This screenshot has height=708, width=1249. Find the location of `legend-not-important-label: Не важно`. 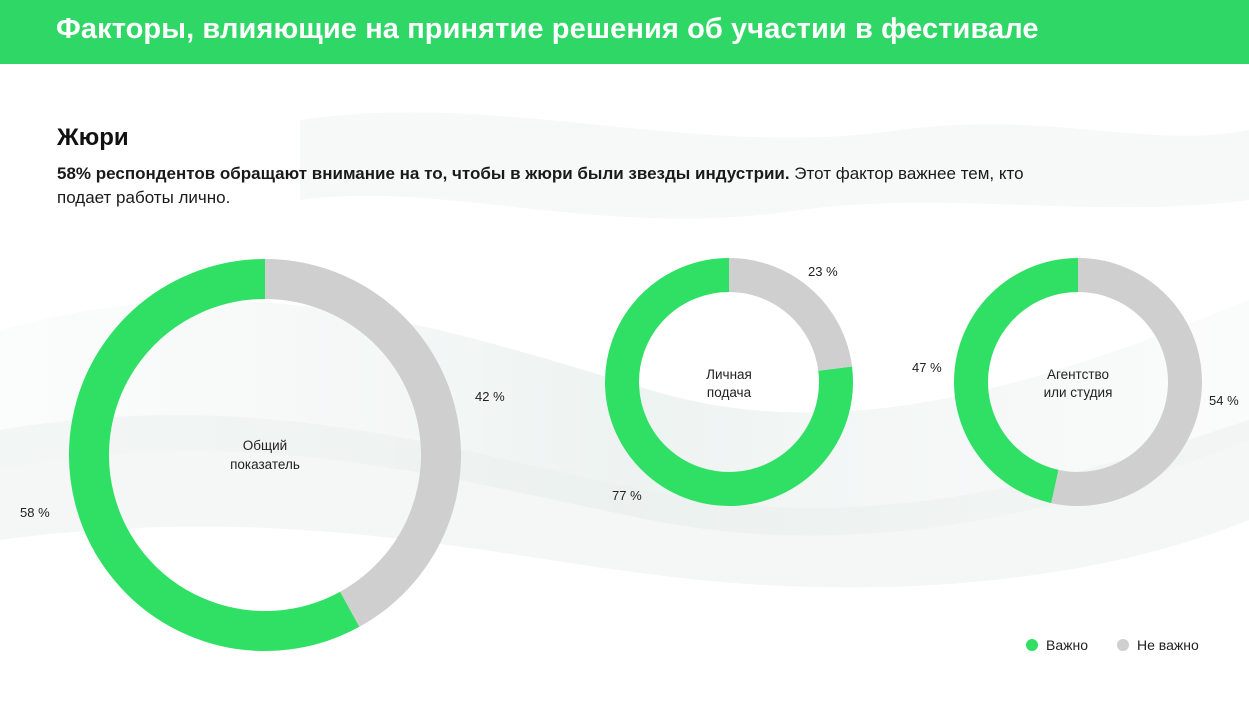

legend-not-important-label: Не важно is located at coordinates (1168, 645).